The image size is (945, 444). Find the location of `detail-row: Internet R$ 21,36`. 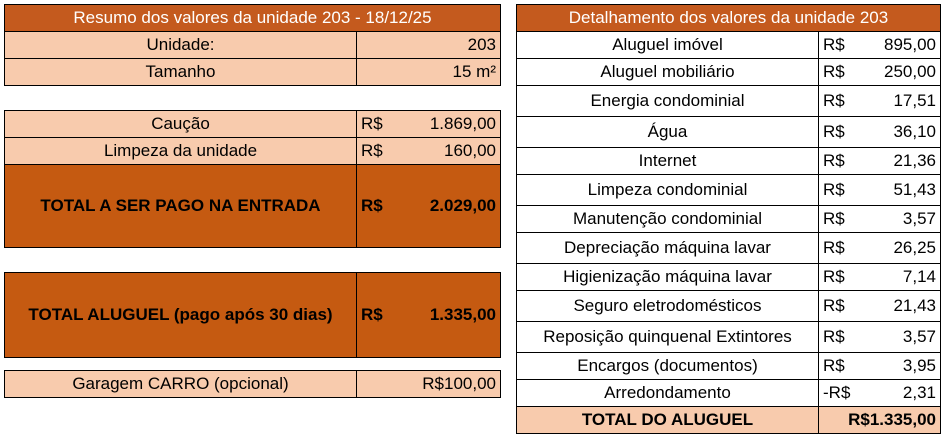

detail-row: Internet R$ 21,36 is located at coordinates (728, 161).